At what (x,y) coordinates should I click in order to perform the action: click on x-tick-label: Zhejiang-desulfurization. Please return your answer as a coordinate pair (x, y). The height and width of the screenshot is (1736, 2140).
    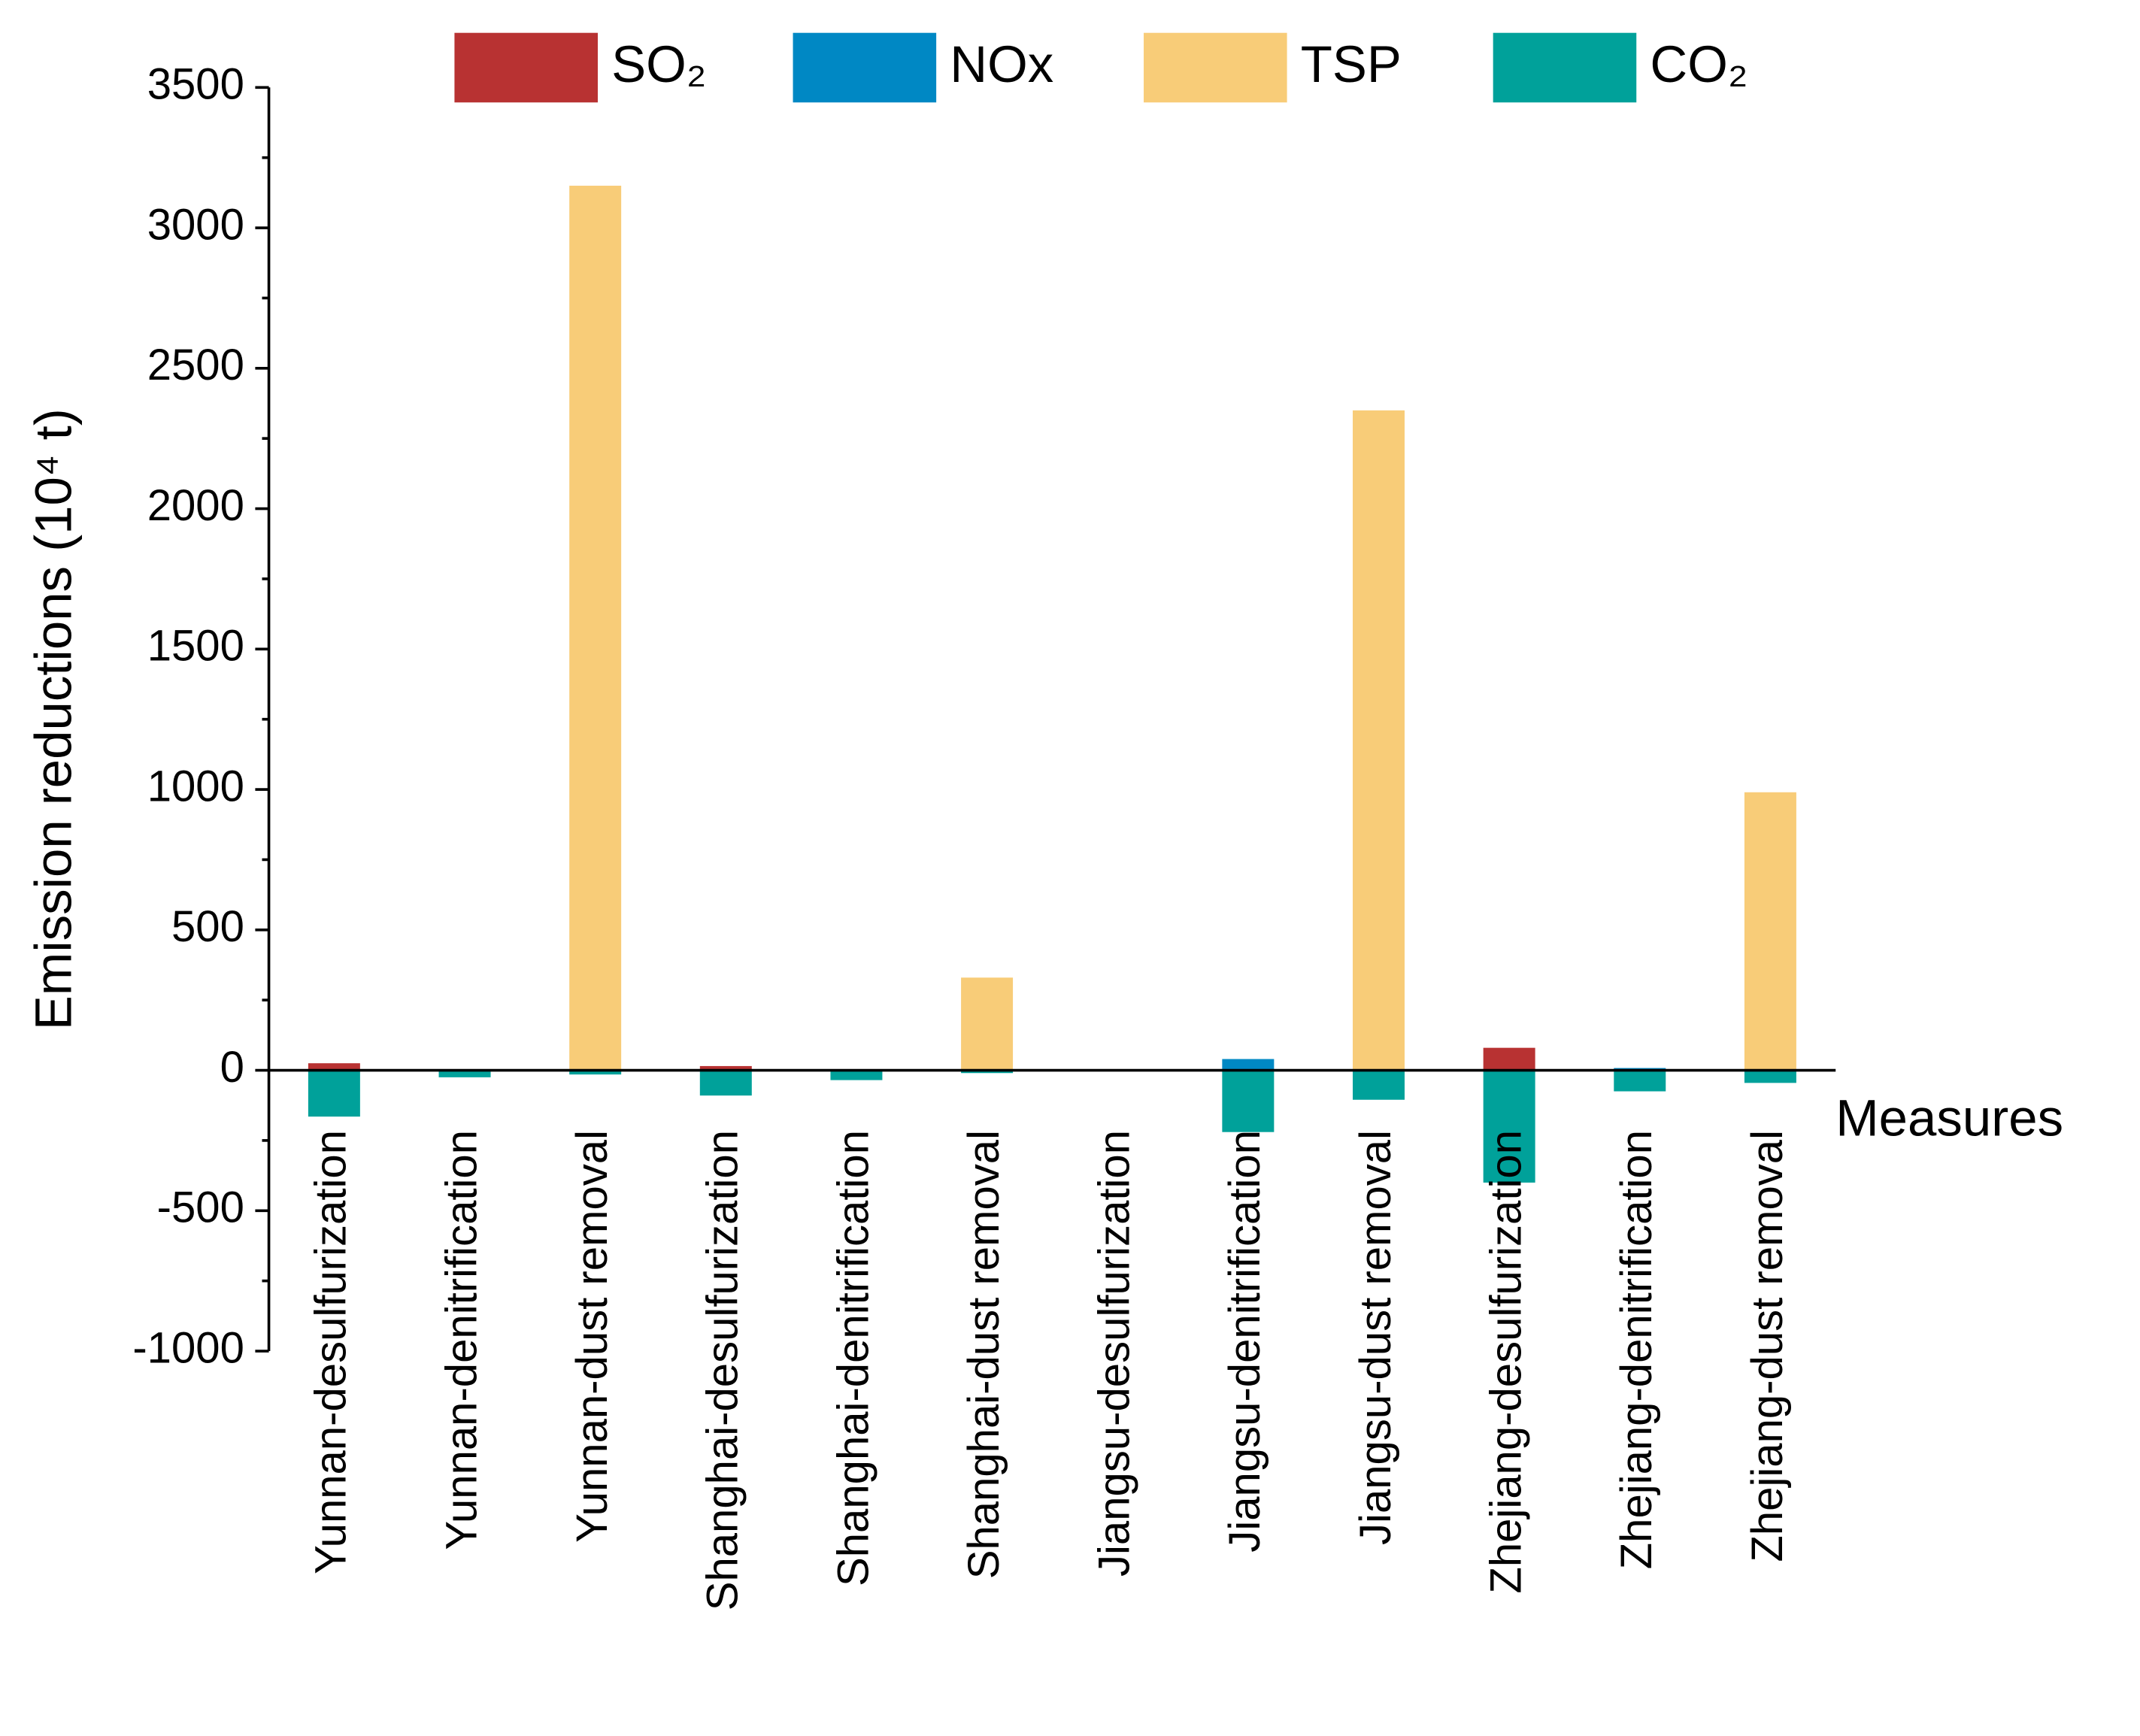
    Looking at the image, I should click on (1505, 1362).